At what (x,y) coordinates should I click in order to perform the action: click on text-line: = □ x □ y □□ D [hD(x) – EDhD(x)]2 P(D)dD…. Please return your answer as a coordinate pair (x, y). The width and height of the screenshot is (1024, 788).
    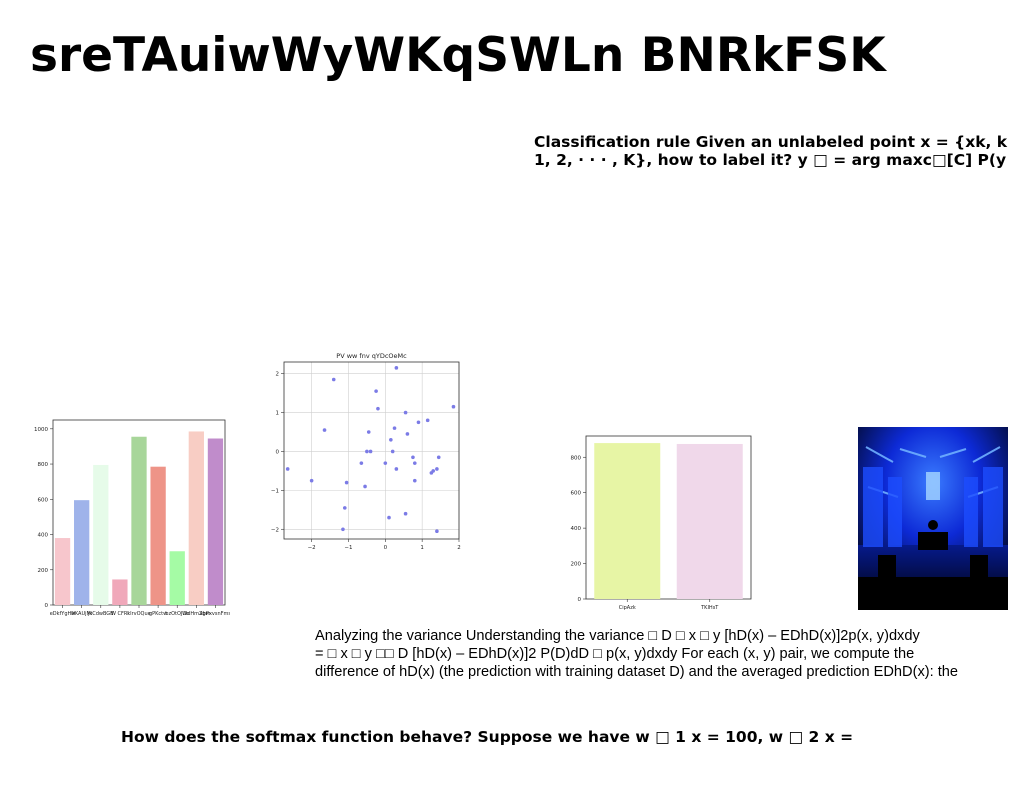
    Looking at the image, I should click on (615, 654).